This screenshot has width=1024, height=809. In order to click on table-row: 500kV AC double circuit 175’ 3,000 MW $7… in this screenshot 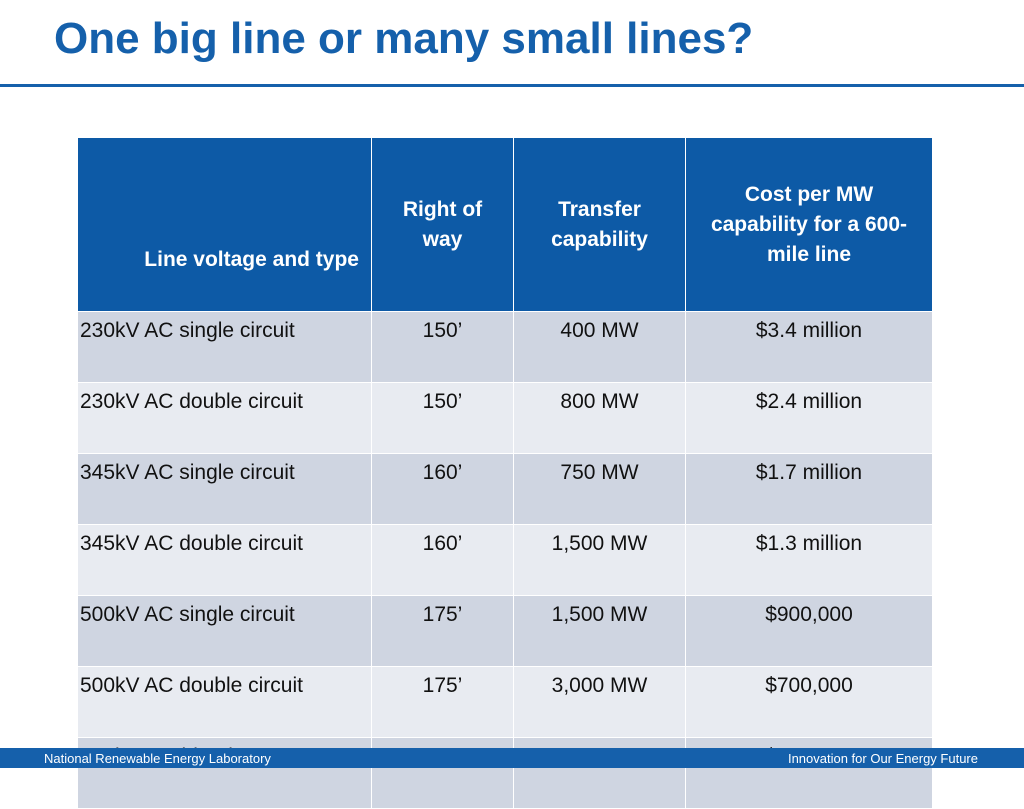, I will do `click(505, 702)`.